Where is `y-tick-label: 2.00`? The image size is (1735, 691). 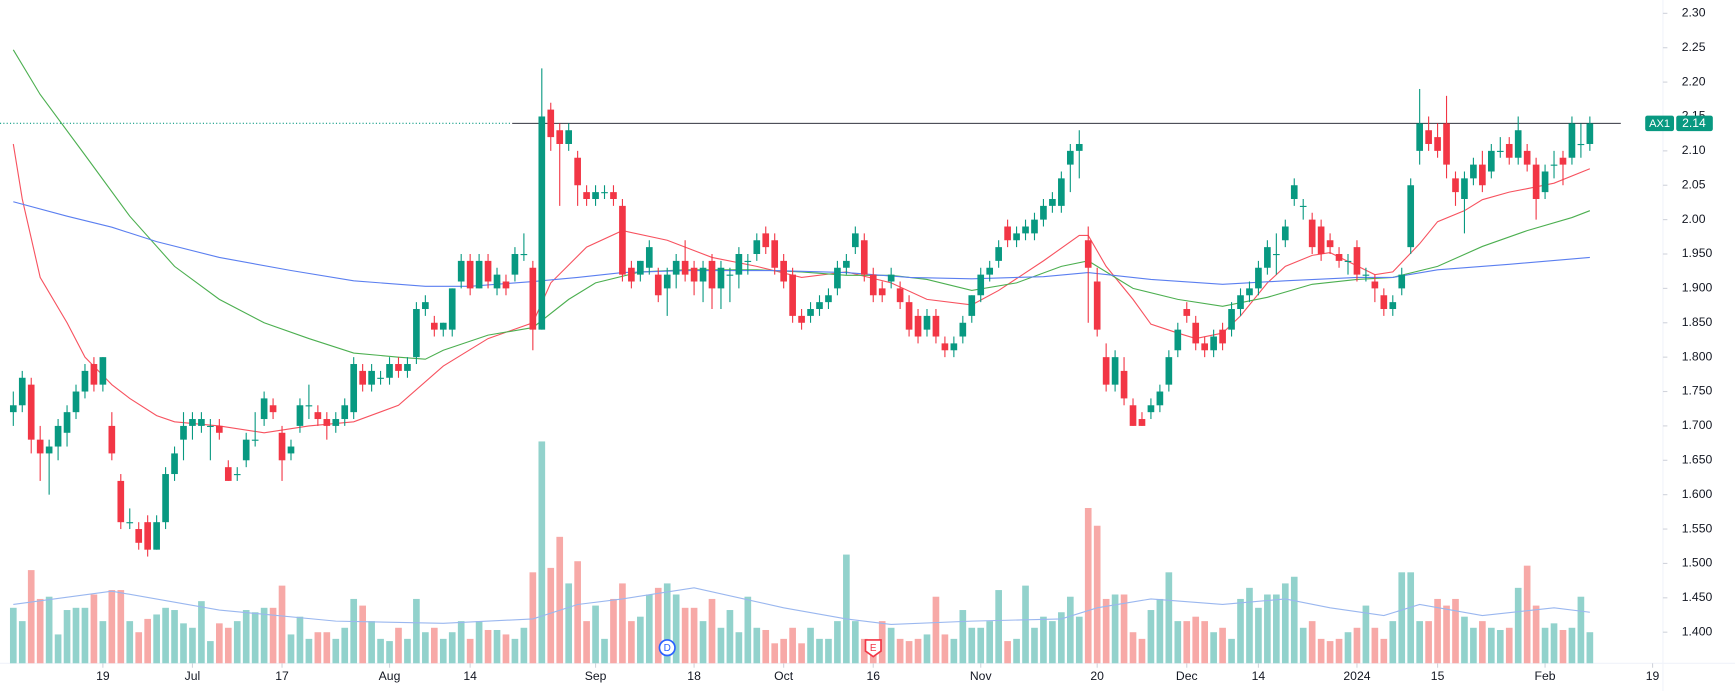
y-tick-label: 2.00 is located at coordinates (1694, 219).